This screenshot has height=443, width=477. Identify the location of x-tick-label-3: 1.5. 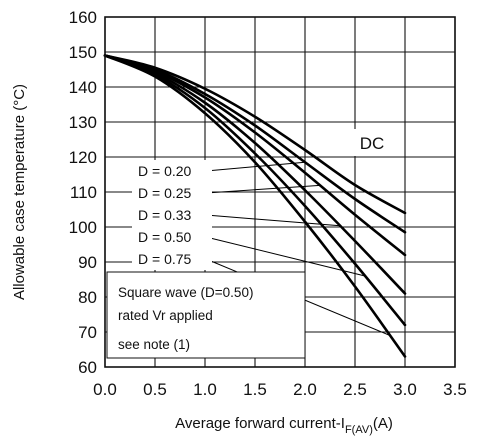
(255, 389).